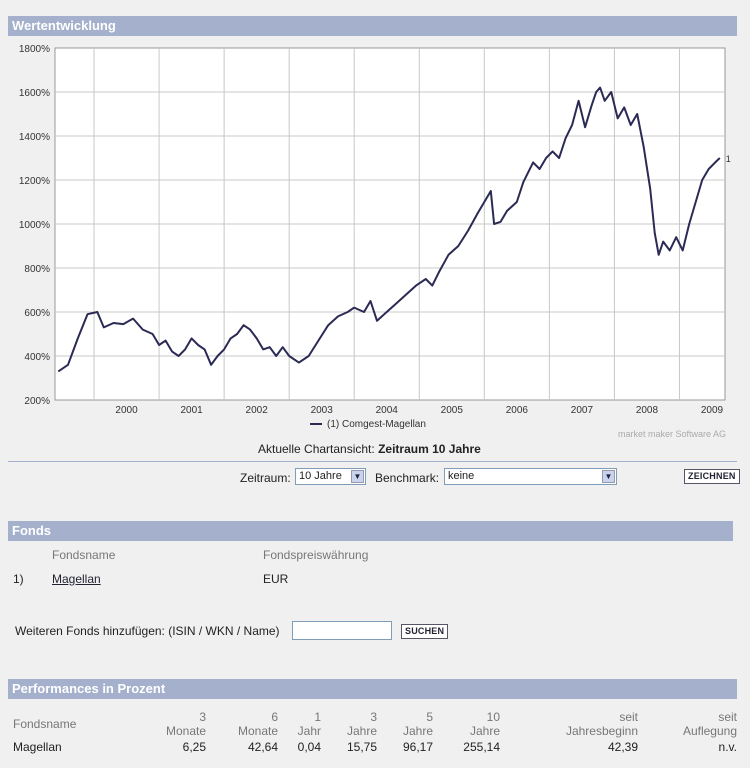 The image size is (750, 768). I want to click on y-tick-label: 1800%, so click(34, 49).